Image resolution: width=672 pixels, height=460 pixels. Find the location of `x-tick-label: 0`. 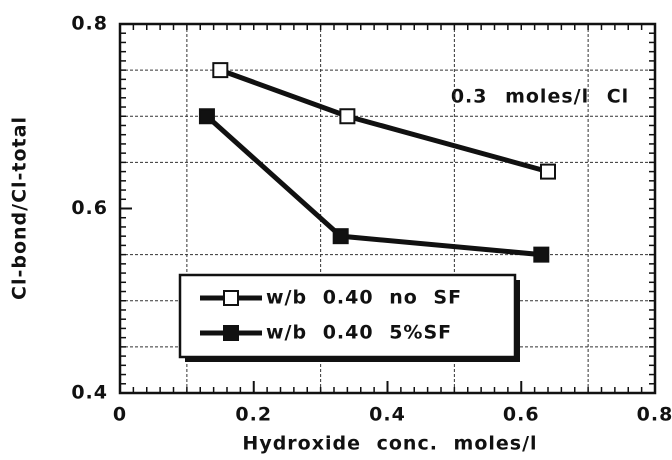

x-tick-label: 0 is located at coordinates (120, 415).